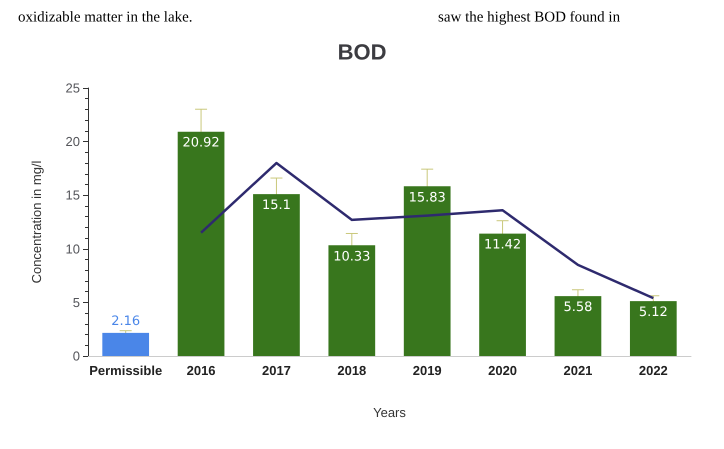 The width and height of the screenshot is (724, 449). What do you see at coordinates (125, 370) in the screenshot?
I see `x-tick-label: Permissible` at bounding box center [125, 370].